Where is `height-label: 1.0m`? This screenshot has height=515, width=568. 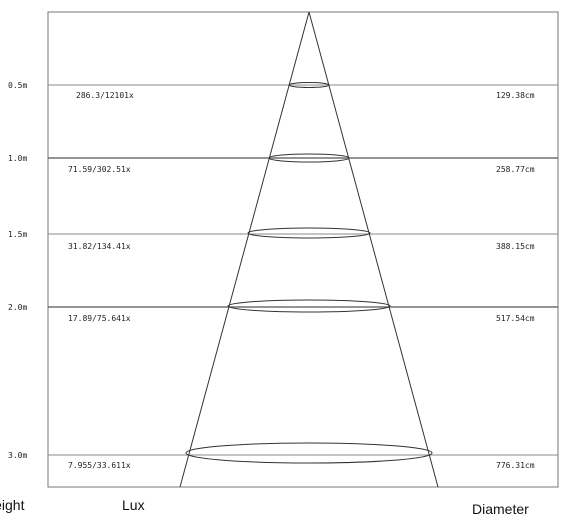 height-label: 1.0m is located at coordinates (17, 158).